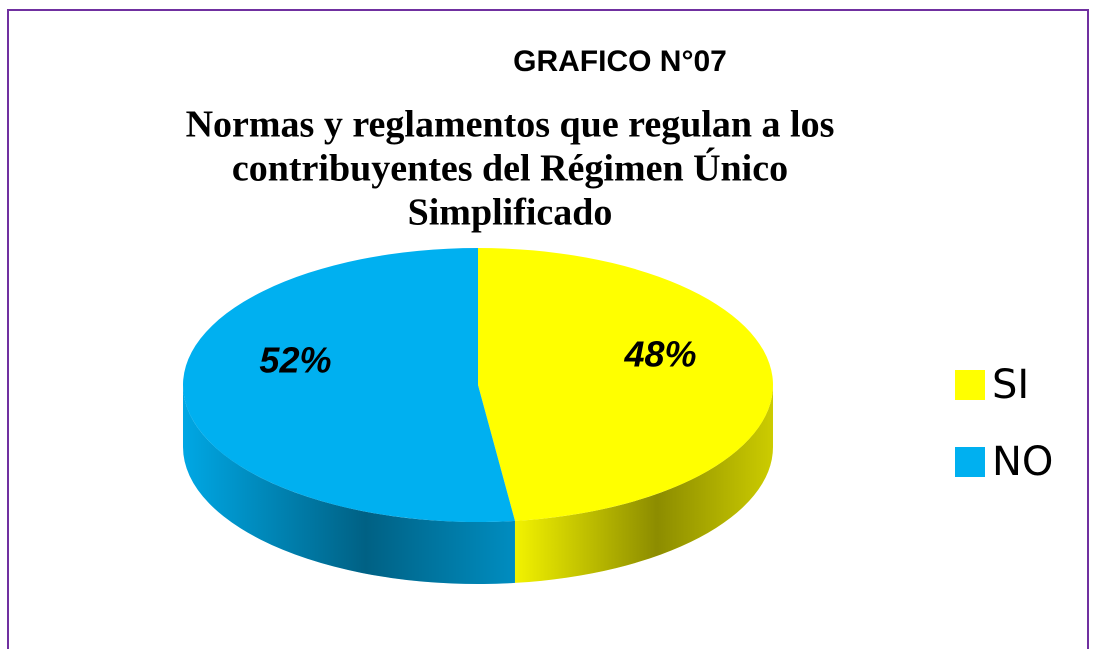  Describe the element at coordinates (660, 354) in the screenshot. I see `data-label: 48%` at that location.